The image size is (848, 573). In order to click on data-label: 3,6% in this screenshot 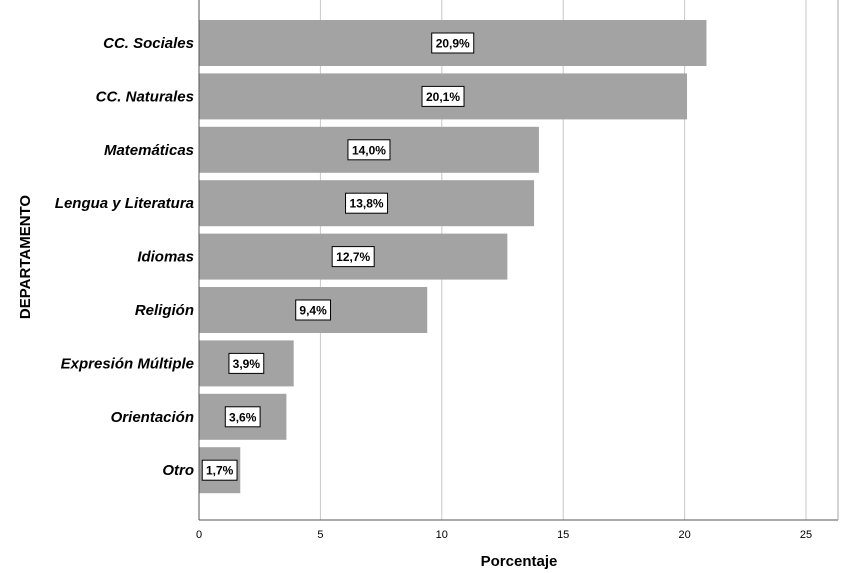, I will do `click(243, 417)`.